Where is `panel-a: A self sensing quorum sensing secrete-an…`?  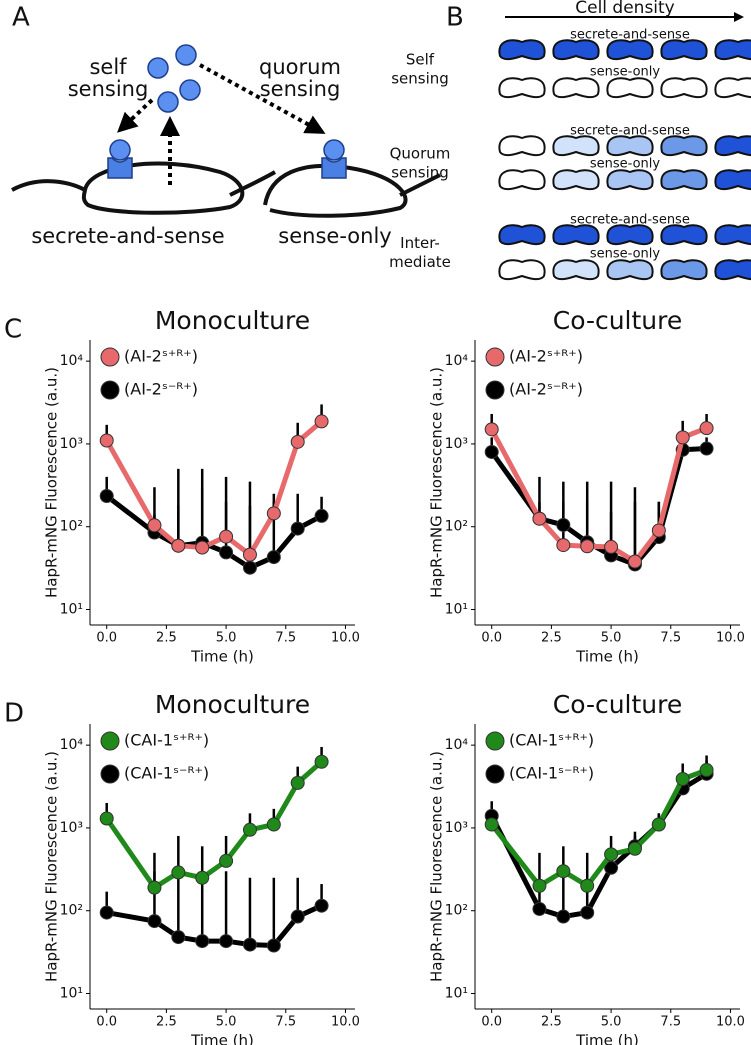
panel-a: A self sensing quorum sensing secrete-an… is located at coordinates (226, 125).